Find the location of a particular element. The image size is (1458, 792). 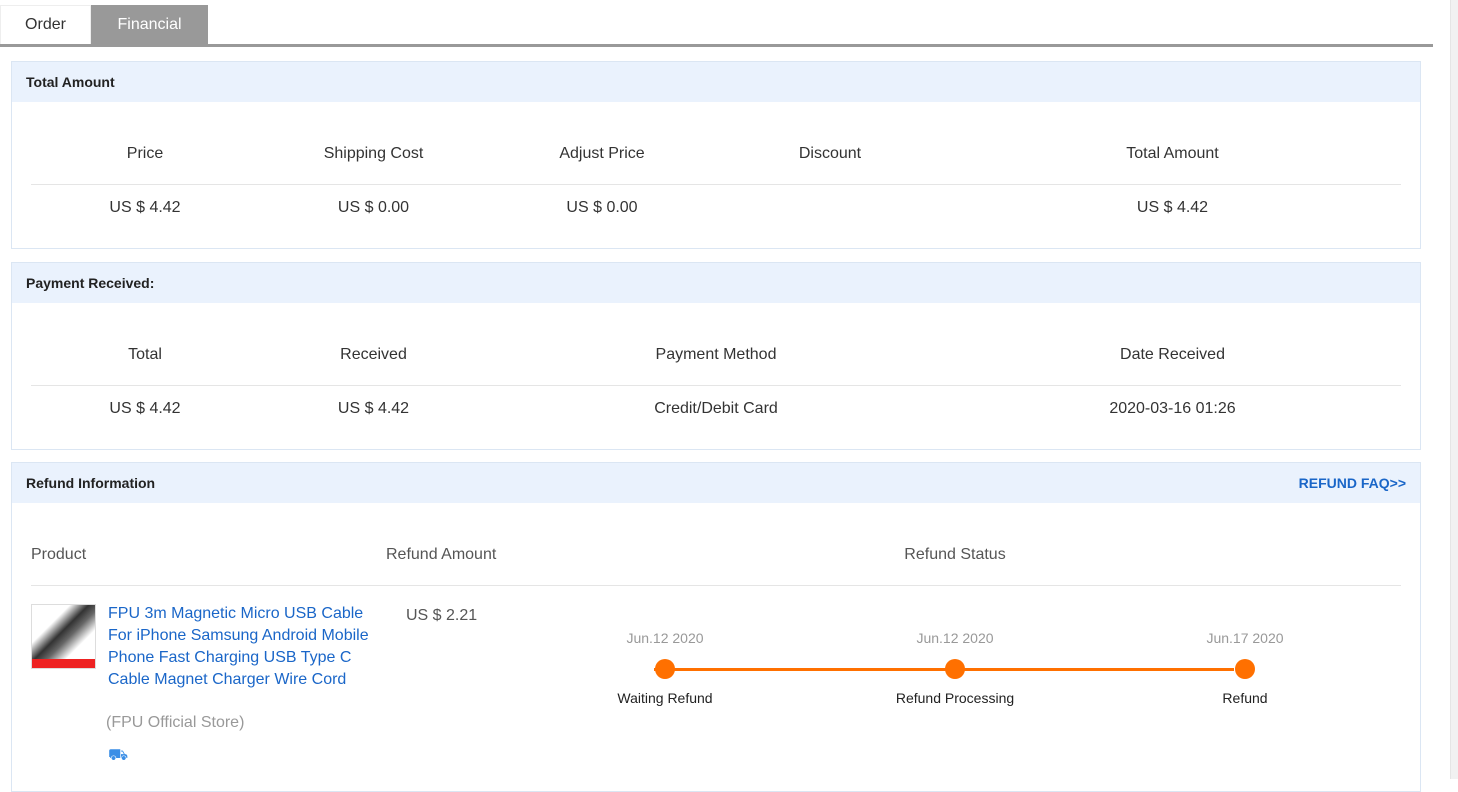

tab-order: Order is located at coordinates (45, 24).